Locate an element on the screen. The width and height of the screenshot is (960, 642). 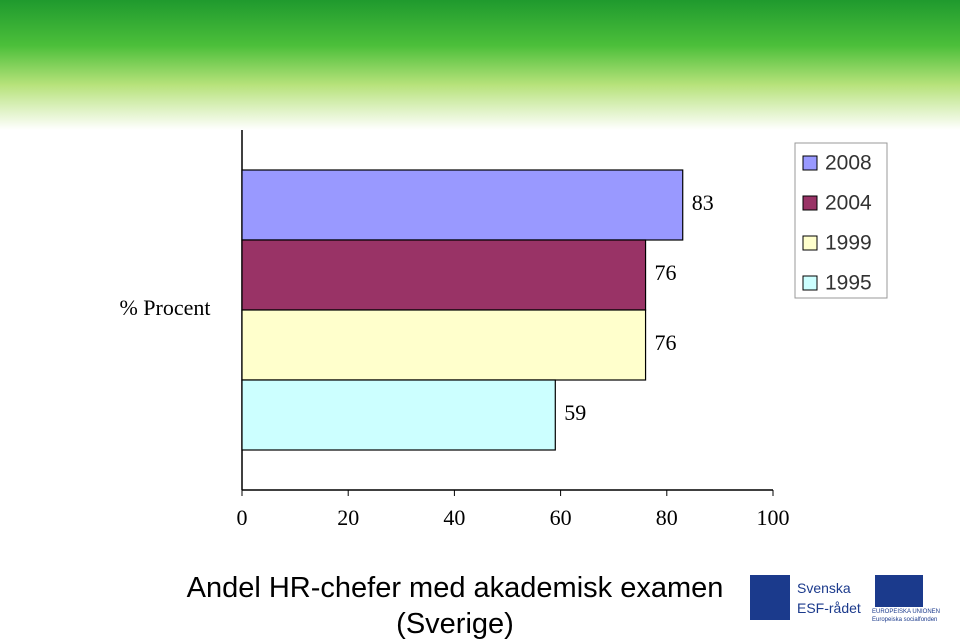
eu-flag is located at coordinates (899, 591).